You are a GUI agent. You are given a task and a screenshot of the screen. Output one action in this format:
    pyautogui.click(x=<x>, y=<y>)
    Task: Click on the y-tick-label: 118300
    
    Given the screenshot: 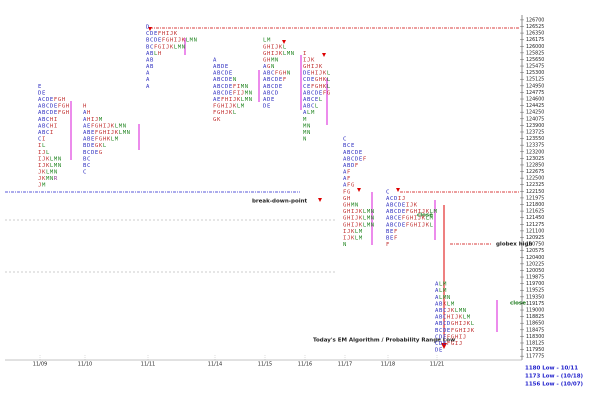 What is the action you would take?
    pyautogui.click(x=535, y=337)
    